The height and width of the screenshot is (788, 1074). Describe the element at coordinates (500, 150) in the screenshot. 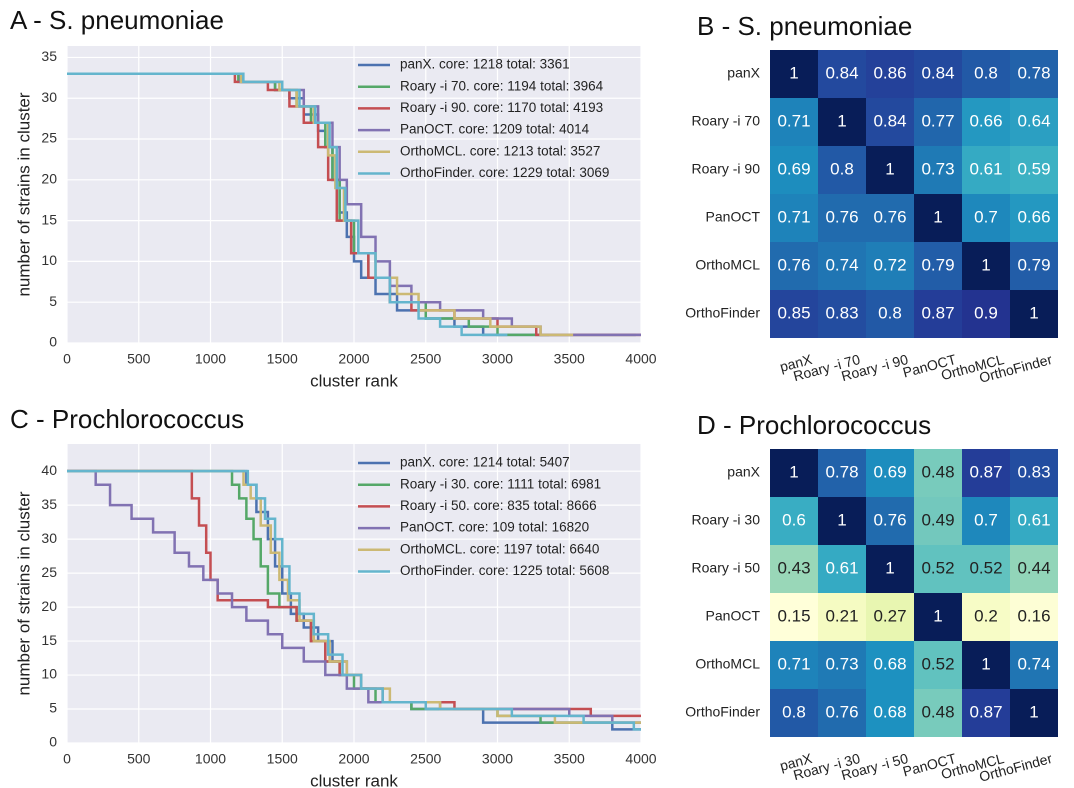

I see `legend-label: OrthoMCL. core: 1213 total: 3527` at that location.